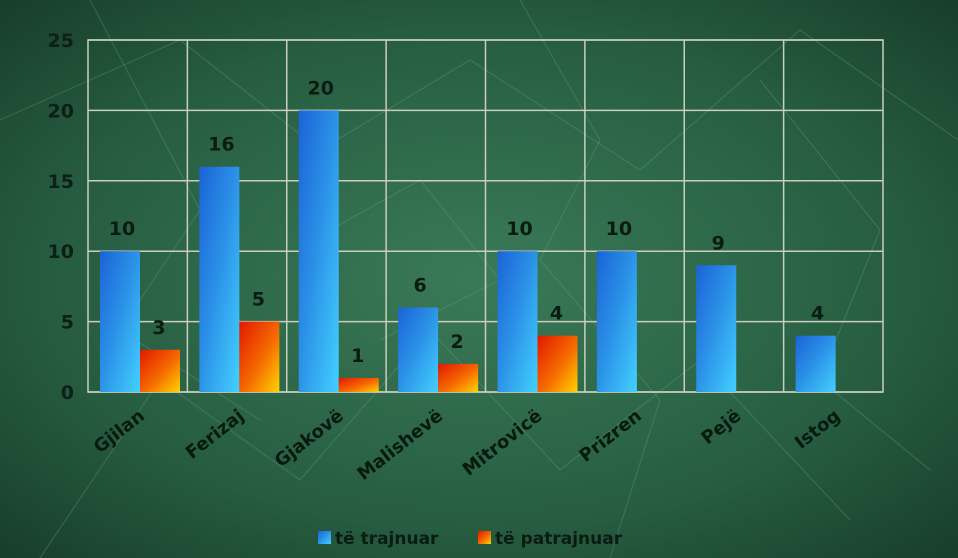  Describe the element at coordinates (321, 88) in the screenshot. I see `data-label: 20` at that location.